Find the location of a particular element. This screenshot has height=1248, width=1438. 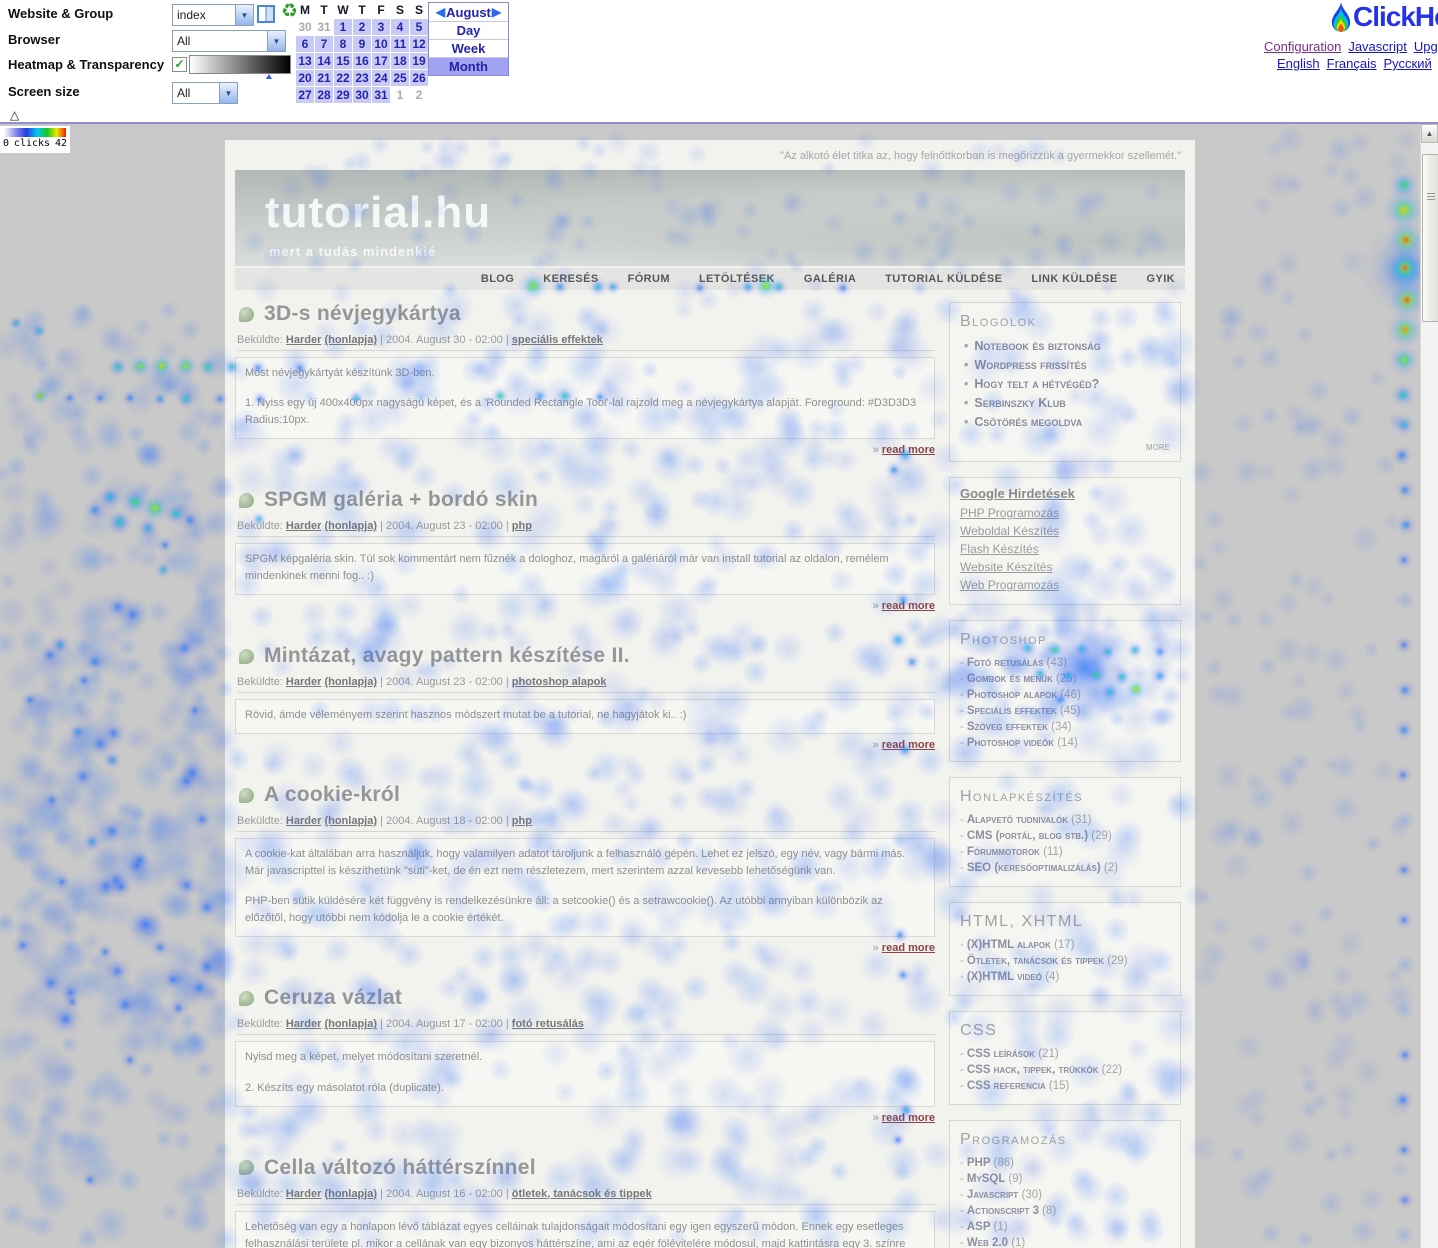

brand-link: Configuration is located at coordinates (1303, 46).